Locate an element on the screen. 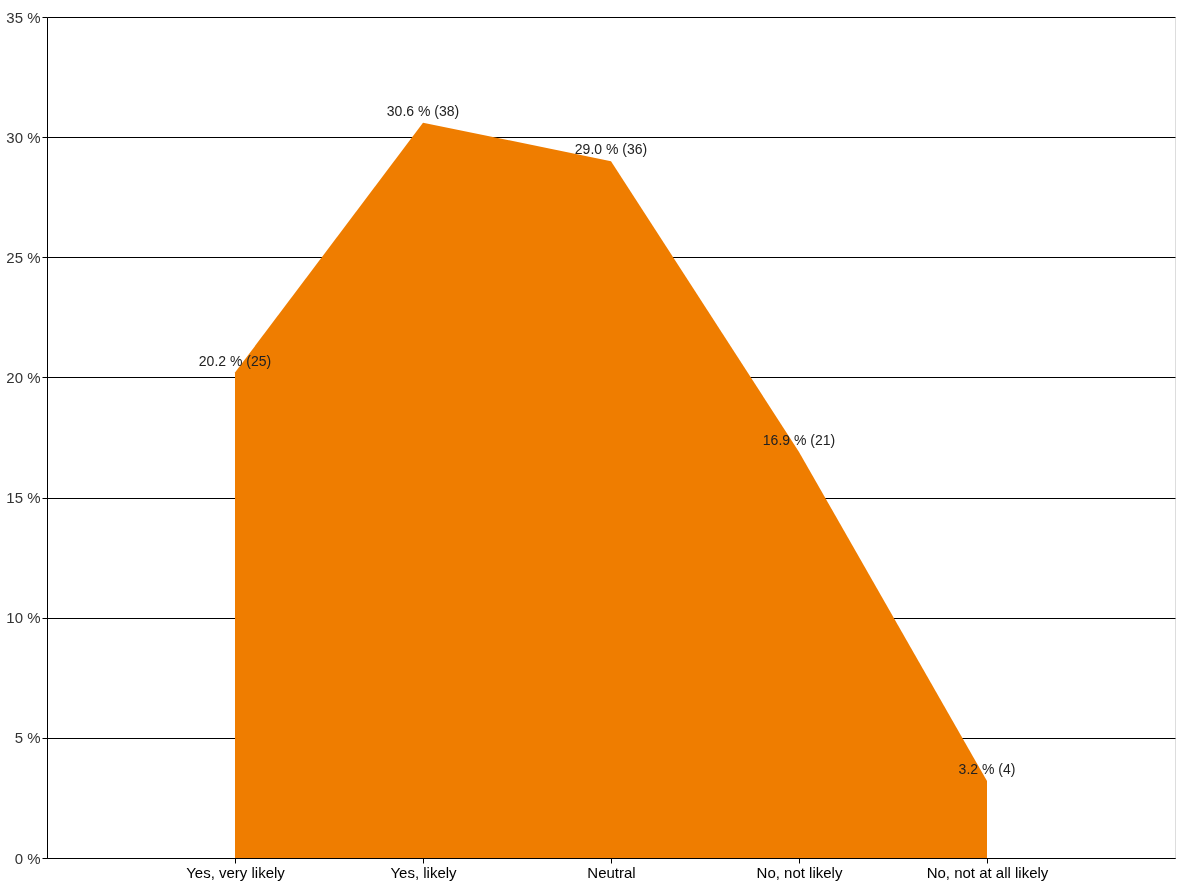  x-tick-label: Neutral is located at coordinates (611, 872).